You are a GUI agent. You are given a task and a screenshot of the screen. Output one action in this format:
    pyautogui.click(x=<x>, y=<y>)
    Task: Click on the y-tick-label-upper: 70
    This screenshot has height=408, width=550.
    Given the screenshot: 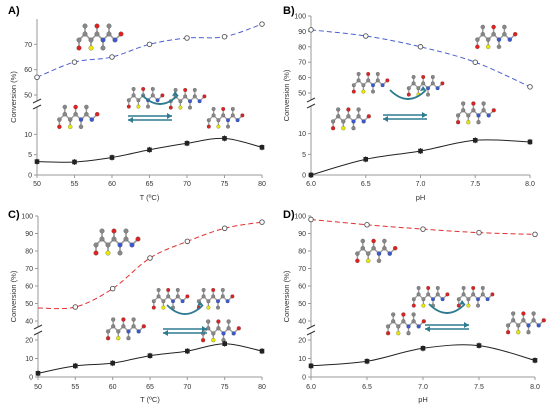 What is the action you would take?
    pyautogui.click(x=302, y=269)
    